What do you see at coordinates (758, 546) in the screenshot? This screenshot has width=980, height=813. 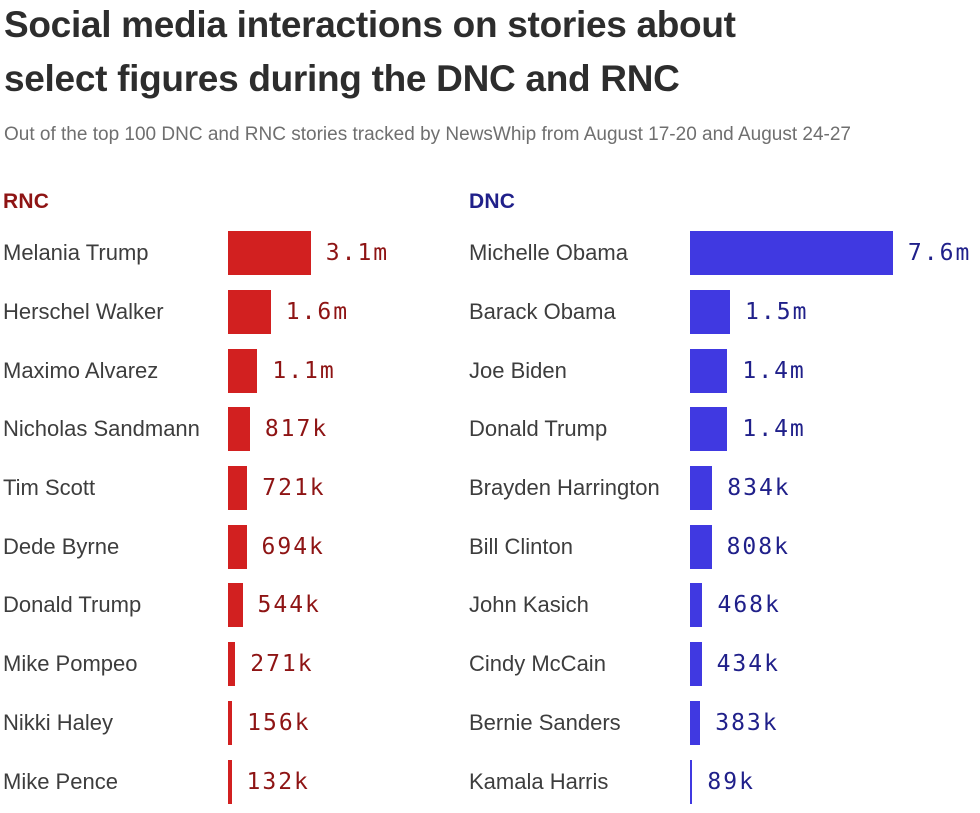 I see `value-label: 808k` at bounding box center [758, 546].